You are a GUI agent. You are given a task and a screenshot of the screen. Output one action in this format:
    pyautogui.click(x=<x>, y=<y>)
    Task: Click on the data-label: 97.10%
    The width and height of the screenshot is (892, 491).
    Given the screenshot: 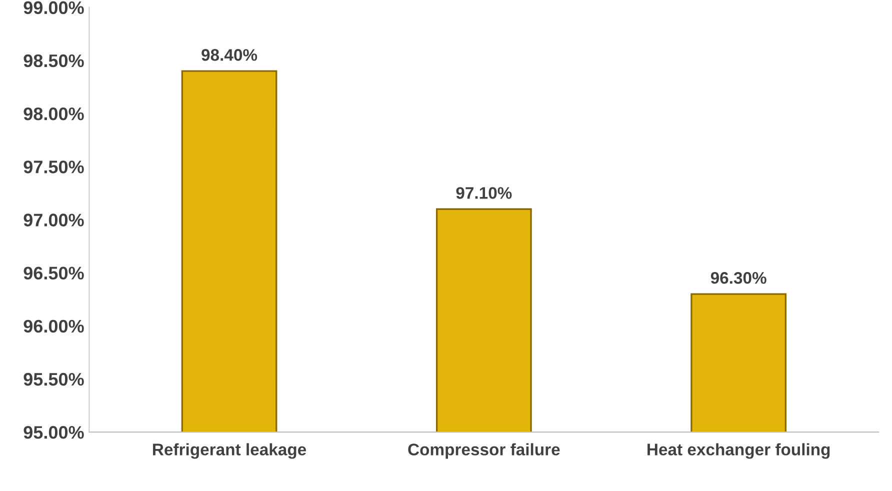 What is the action you would take?
    pyautogui.click(x=484, y=193)
    